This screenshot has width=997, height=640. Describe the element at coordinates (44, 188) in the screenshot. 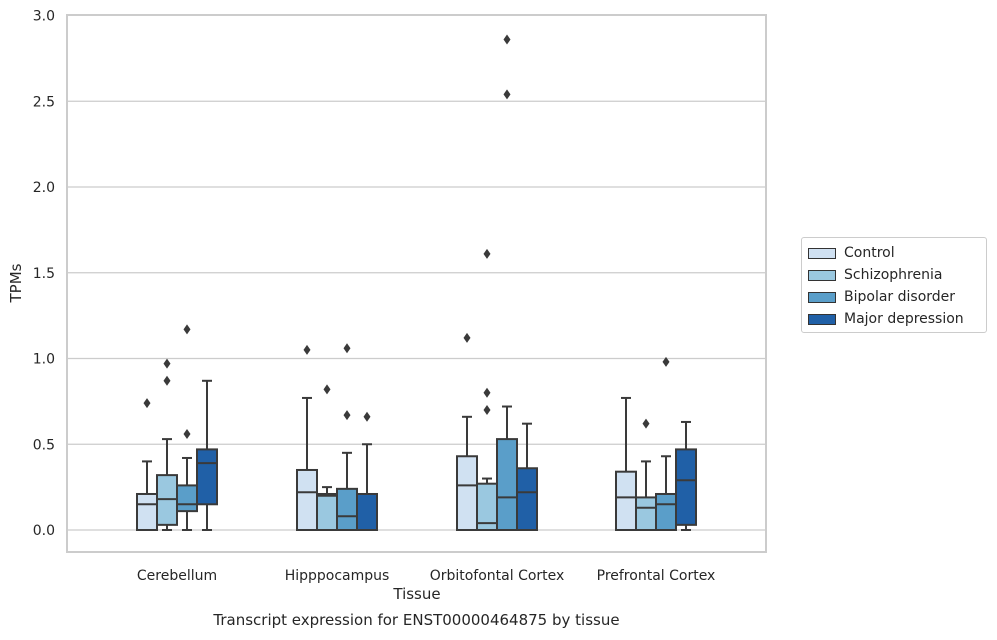

I see `y-tick-label: 2.0` at that location.